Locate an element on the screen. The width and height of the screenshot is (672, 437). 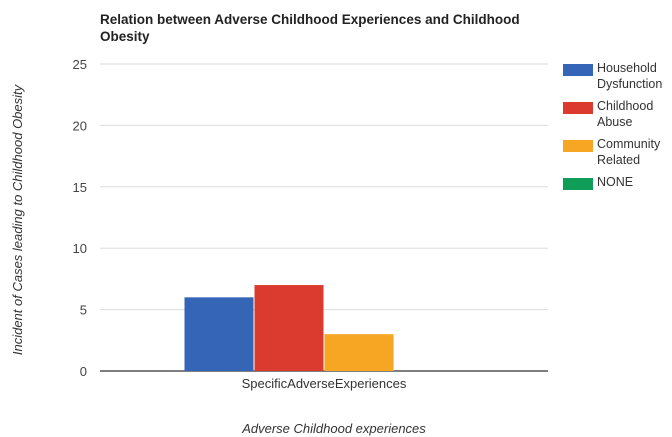
bar-childhood-abuse is located at coordinates (289, 328).